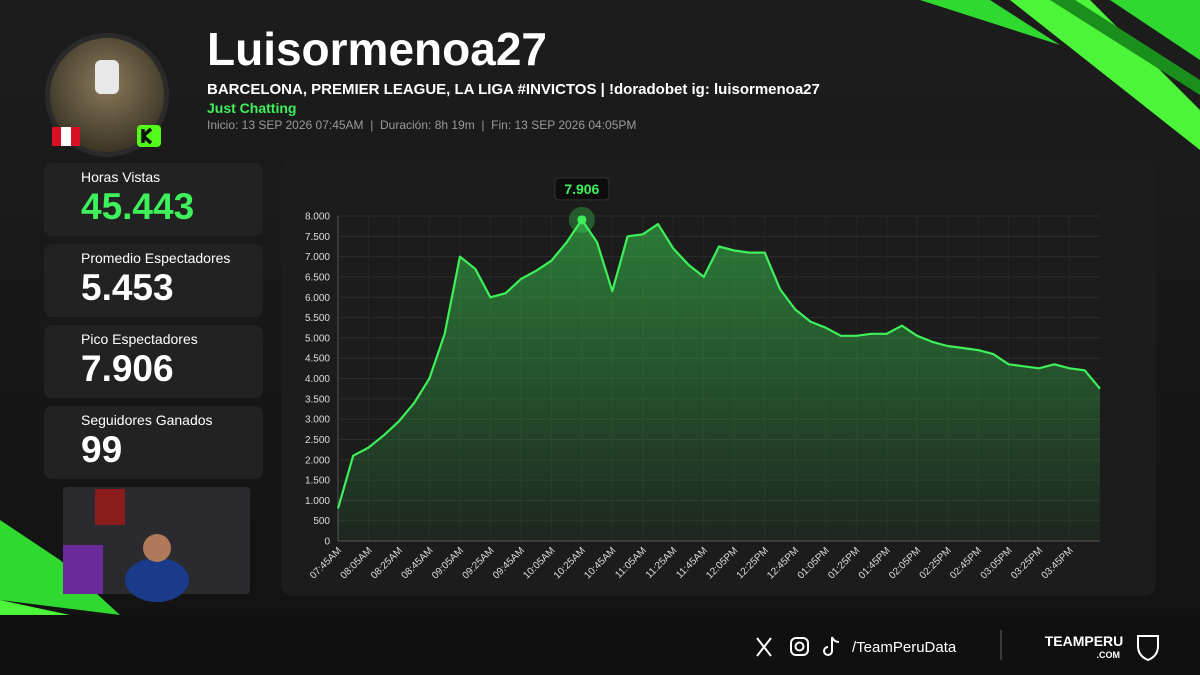 This screenshot has width=1200, height=675. Describe the element at coordinates (317, 257) in the screenshot. I see `y-tick-label: 7.000` at that location.